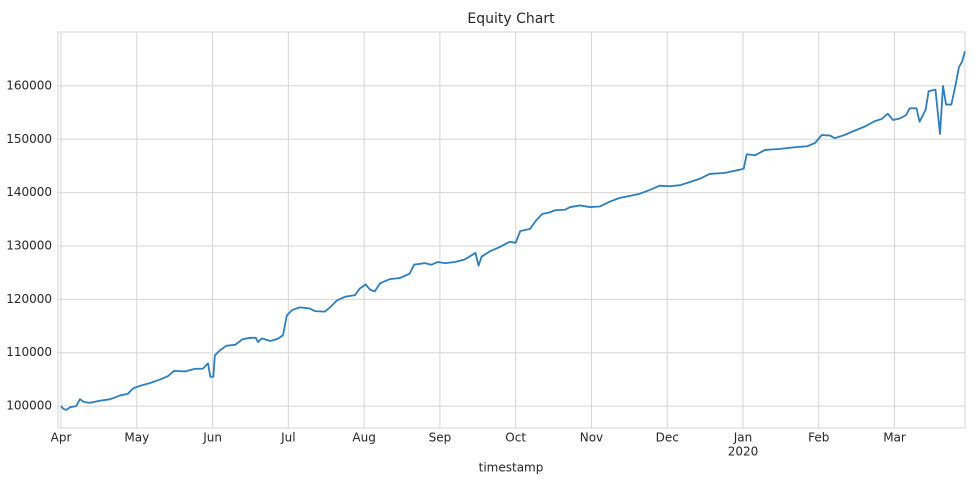  Describe the element at coordinates (29, 85) in the screenshot. I see `y-tick-label: 160000` at that location.